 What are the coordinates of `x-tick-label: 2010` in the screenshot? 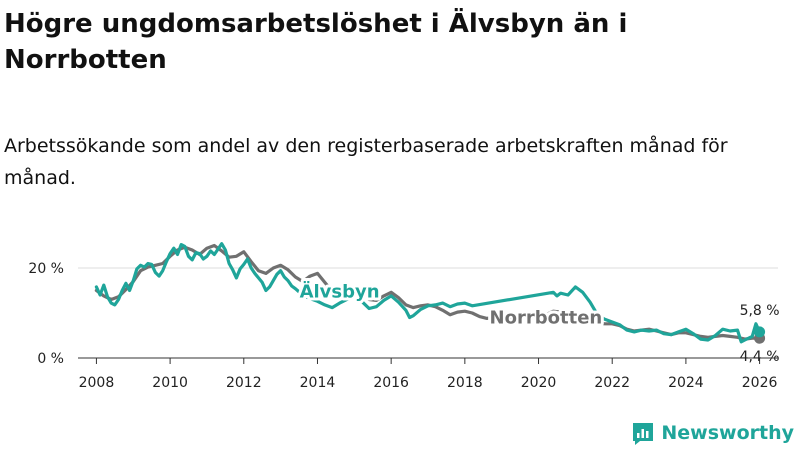 It's located at (170, 383).